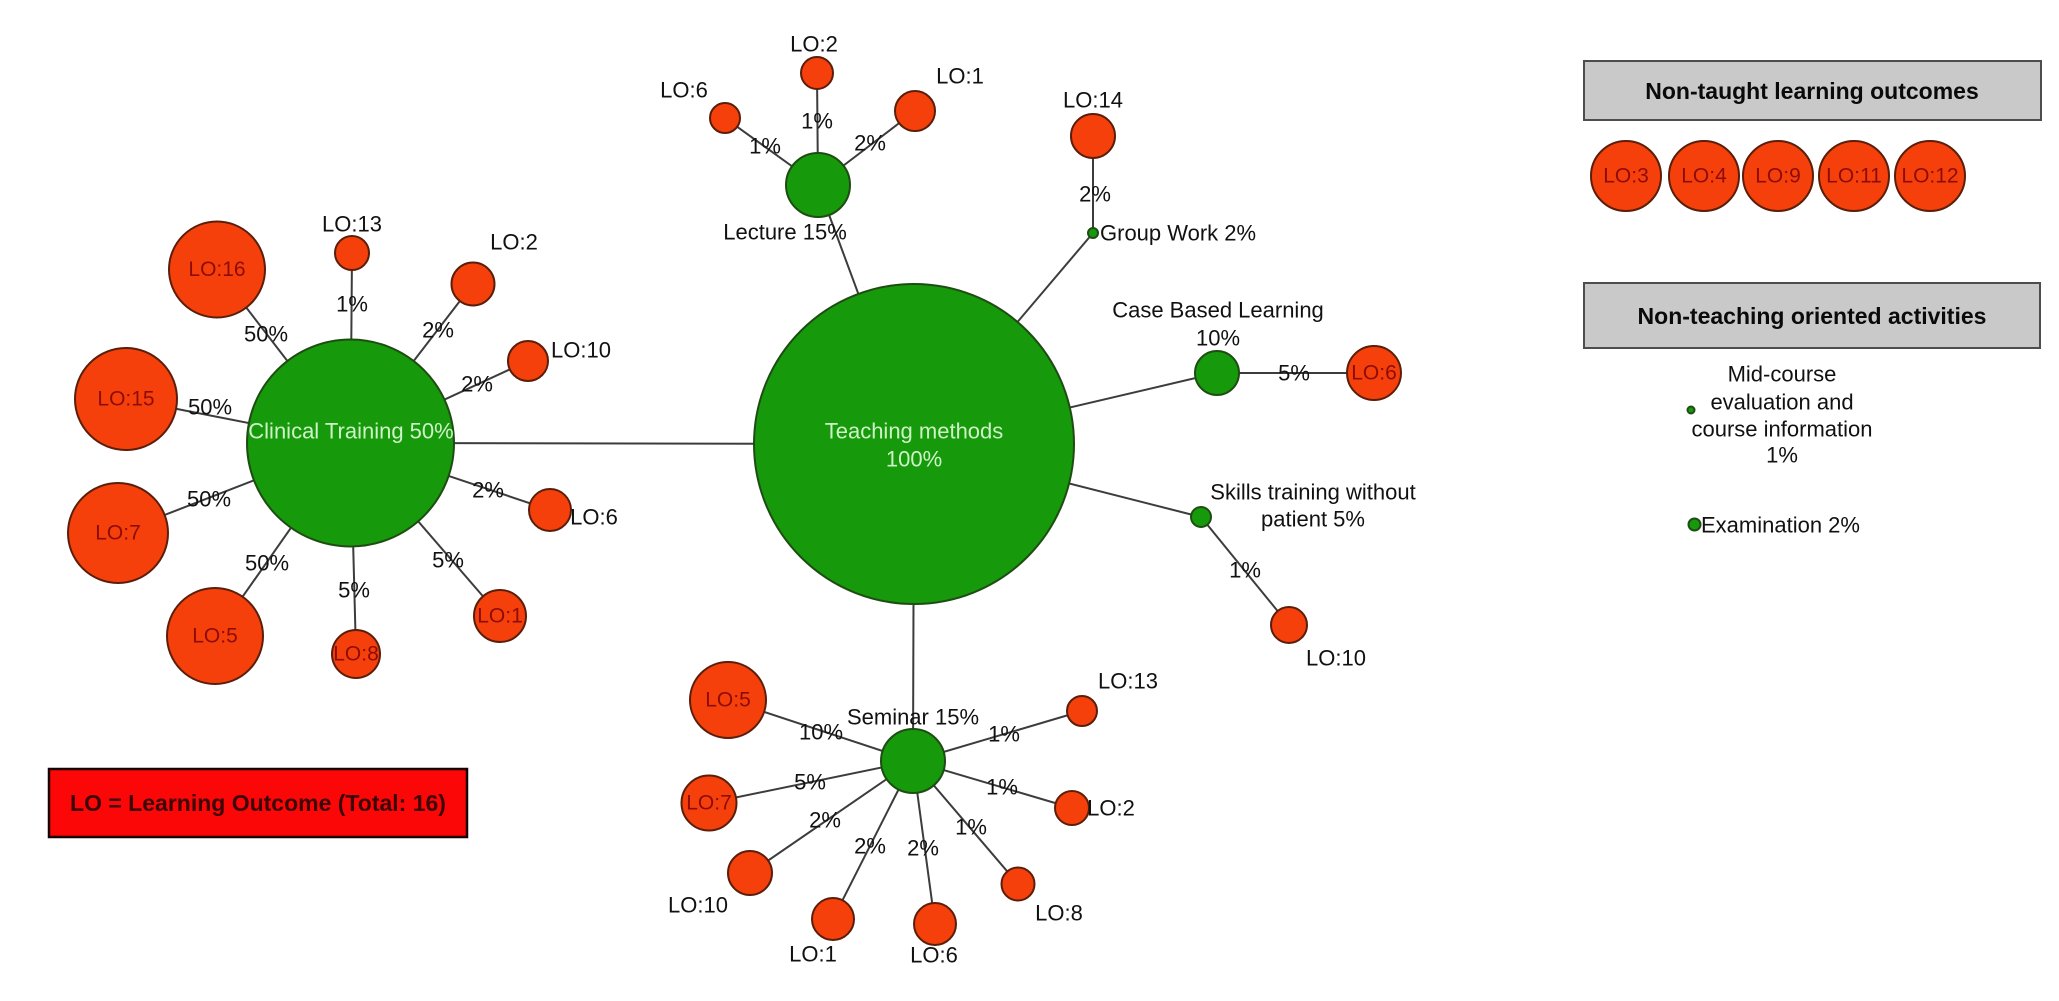 The image size is (2059, 1001). What do you see at coordinates (1782, 429) in the screenshot?
I see `svg-text: course information` at bounding box center [1782, 429].